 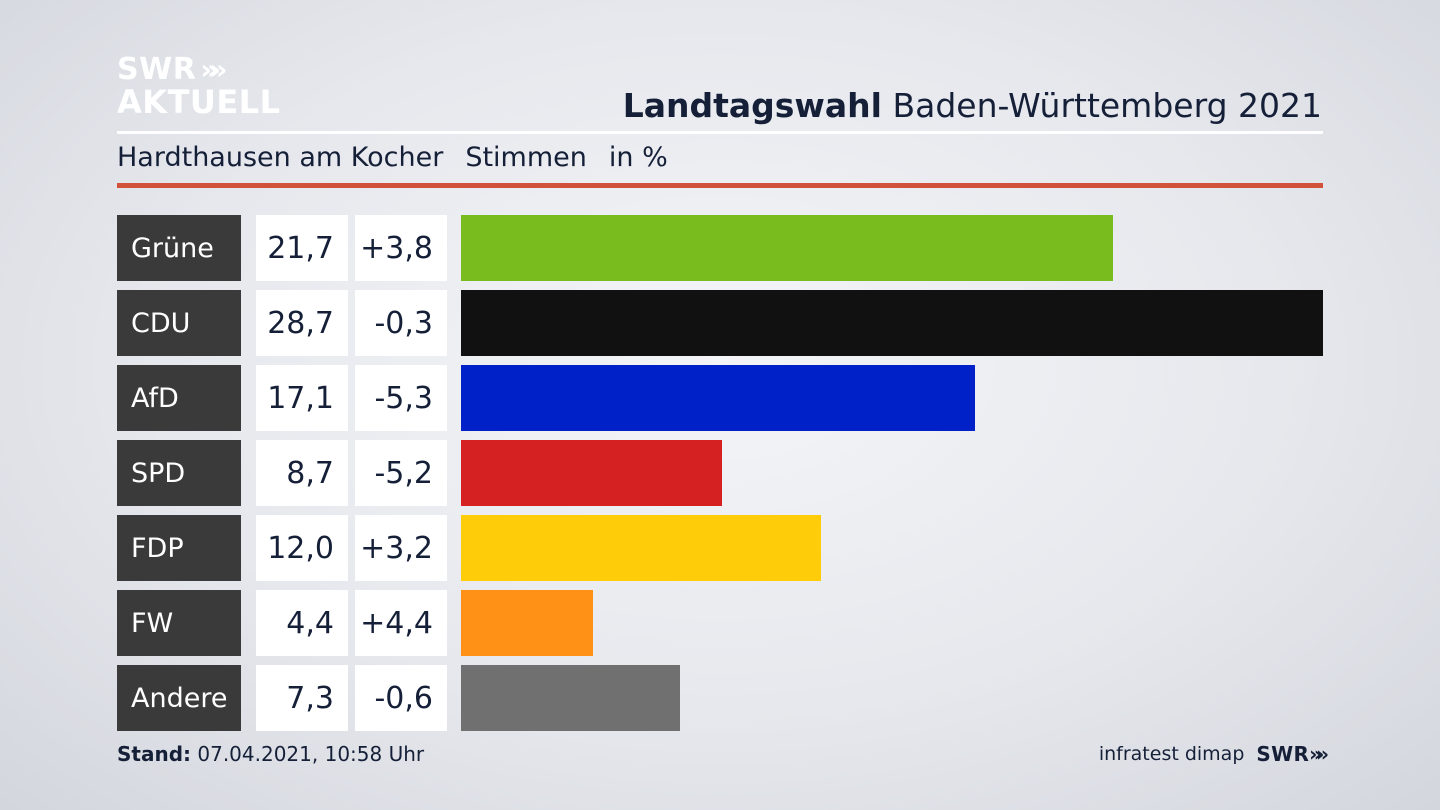 I want to click on logo-line1: SWR, so click(x=157, y=69).